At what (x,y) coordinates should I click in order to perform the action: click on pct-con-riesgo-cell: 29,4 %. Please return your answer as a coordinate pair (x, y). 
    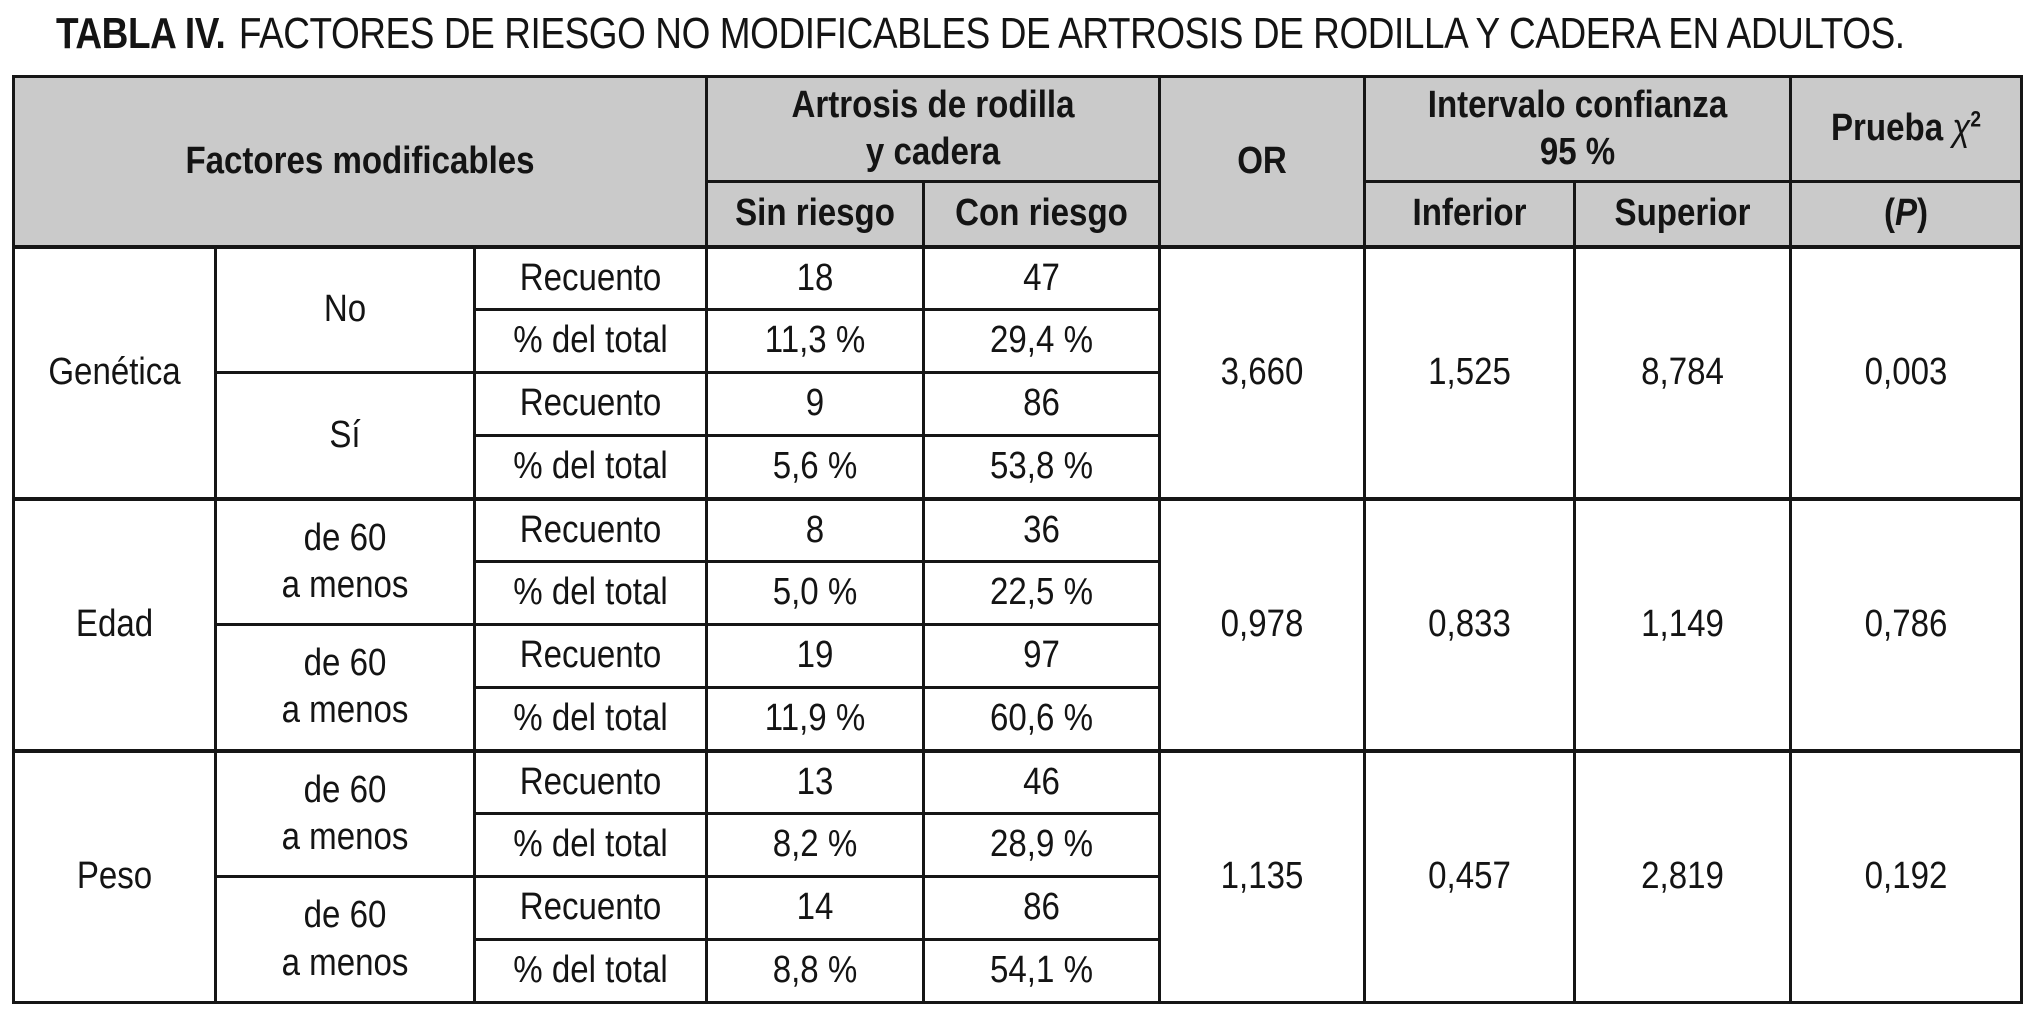
    Looking at the image, I should click on (1041, 341).